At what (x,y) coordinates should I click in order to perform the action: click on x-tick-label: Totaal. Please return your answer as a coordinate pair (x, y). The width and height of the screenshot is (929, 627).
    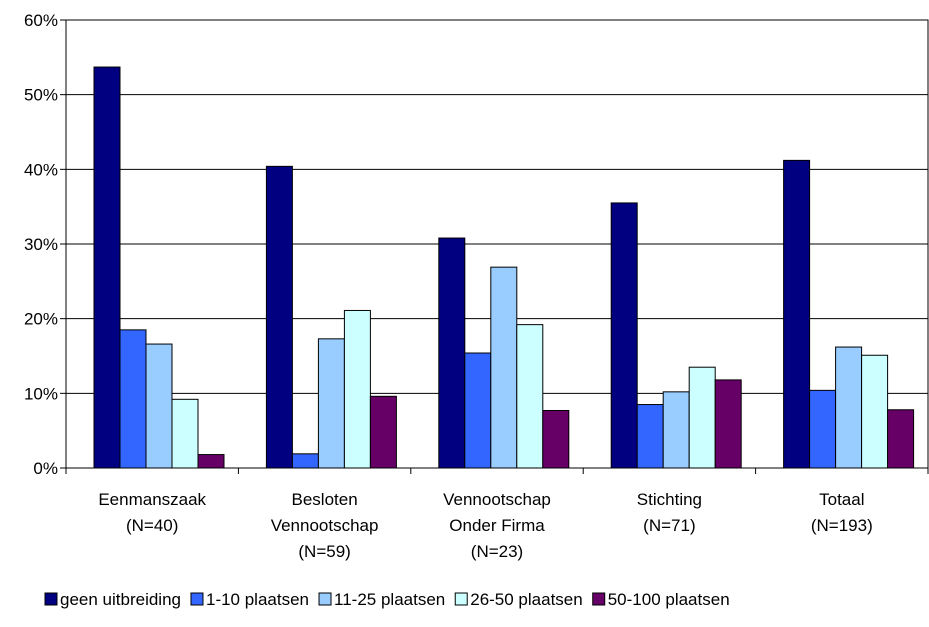
    Looking at the image, I should click on (841, 499).